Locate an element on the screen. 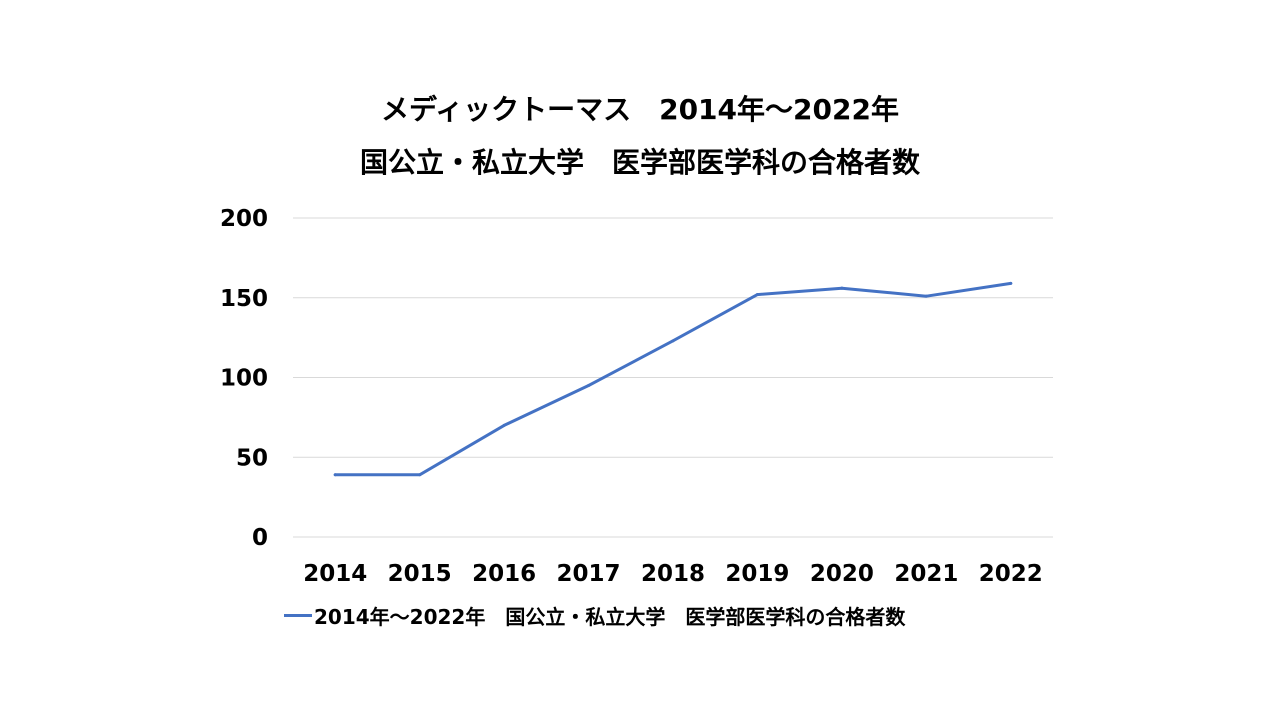 The image size is (1280, 720). data-point-2022 is located at coordinates (1011, 283).